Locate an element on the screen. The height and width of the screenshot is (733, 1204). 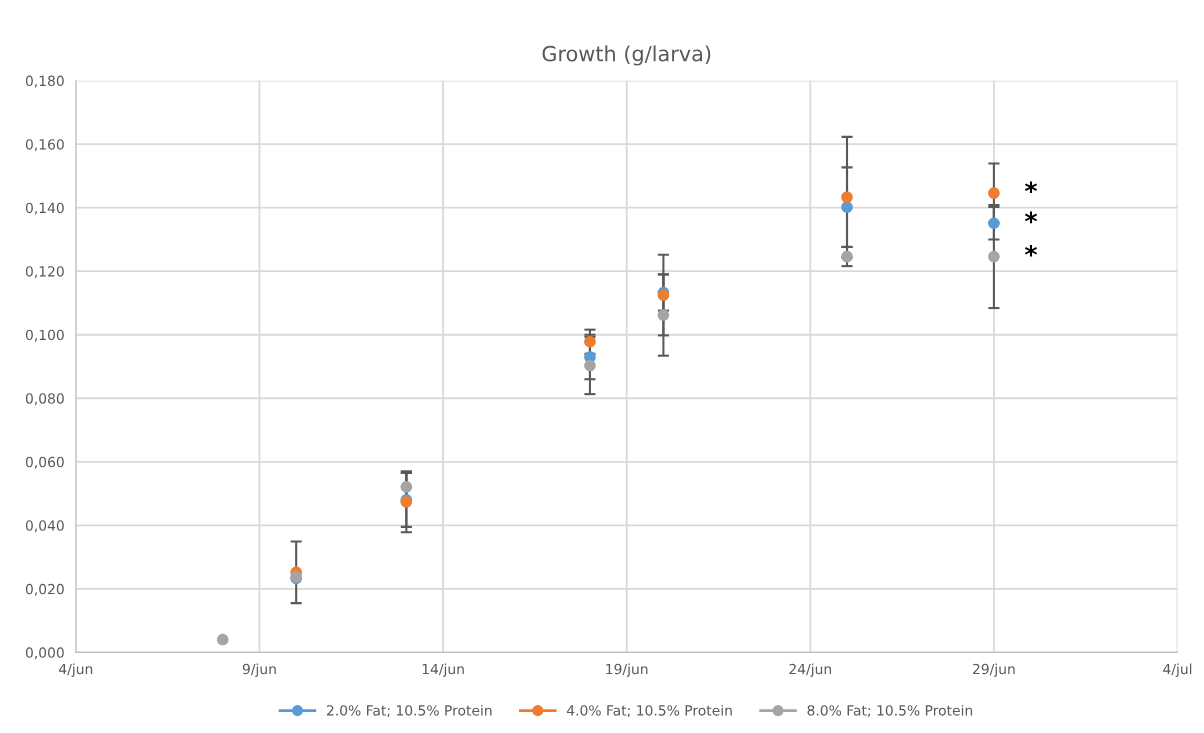
x-tick-label: 29/jun is located at coordinates (994, 670).